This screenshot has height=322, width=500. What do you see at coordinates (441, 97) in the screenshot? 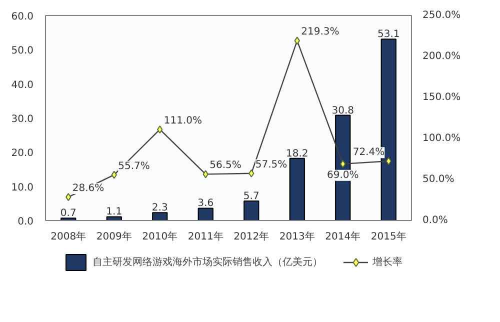
I see `y2-tick-label: 150.0%` at bounding box center [441, 97].